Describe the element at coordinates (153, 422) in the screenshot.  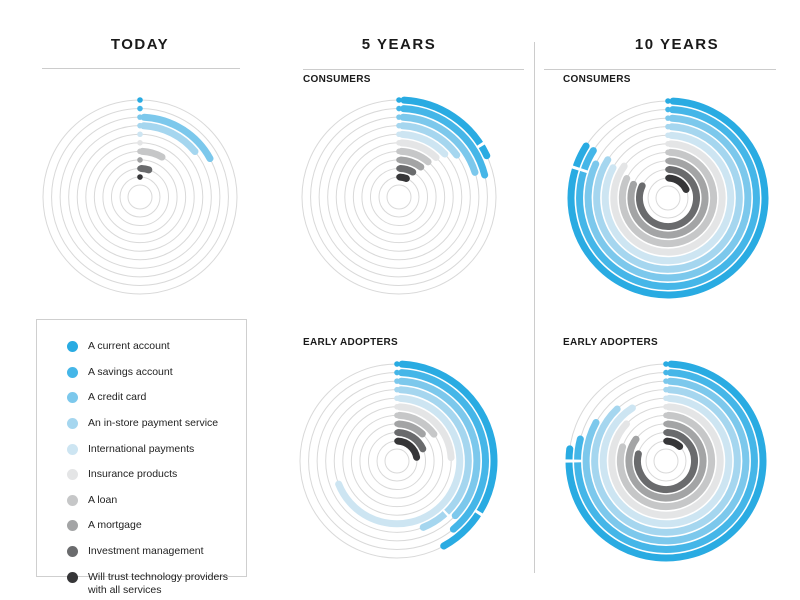
I see `legend-label: An in-store payment service` at that location.